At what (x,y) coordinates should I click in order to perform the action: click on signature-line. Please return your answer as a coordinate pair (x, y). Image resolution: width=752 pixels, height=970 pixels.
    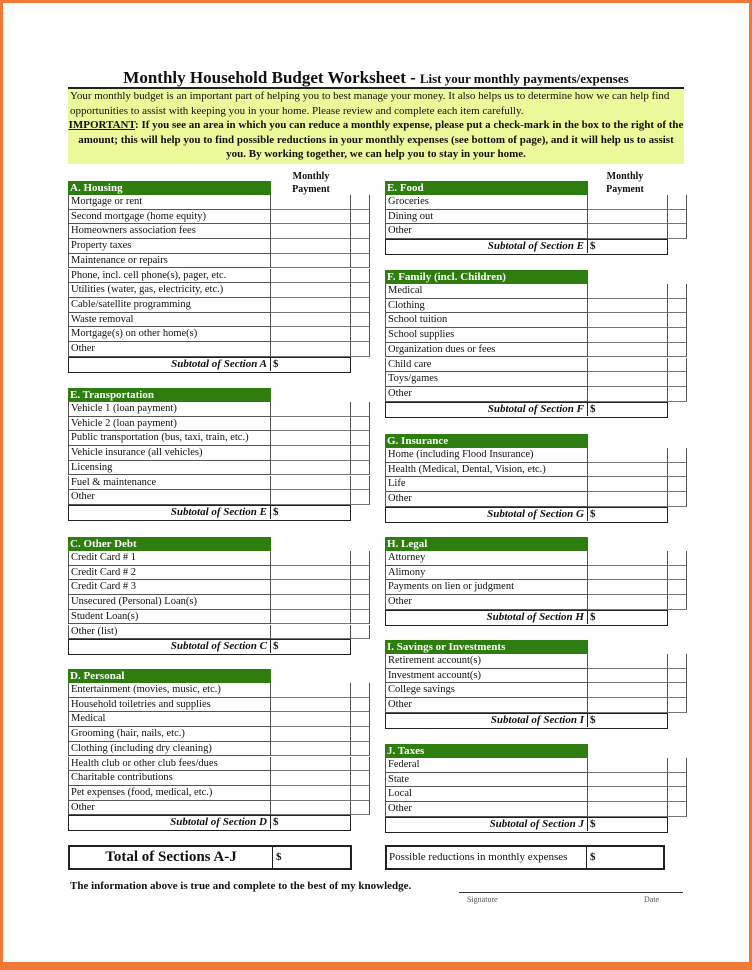
    Looking at the image, I should click on (571, 892).